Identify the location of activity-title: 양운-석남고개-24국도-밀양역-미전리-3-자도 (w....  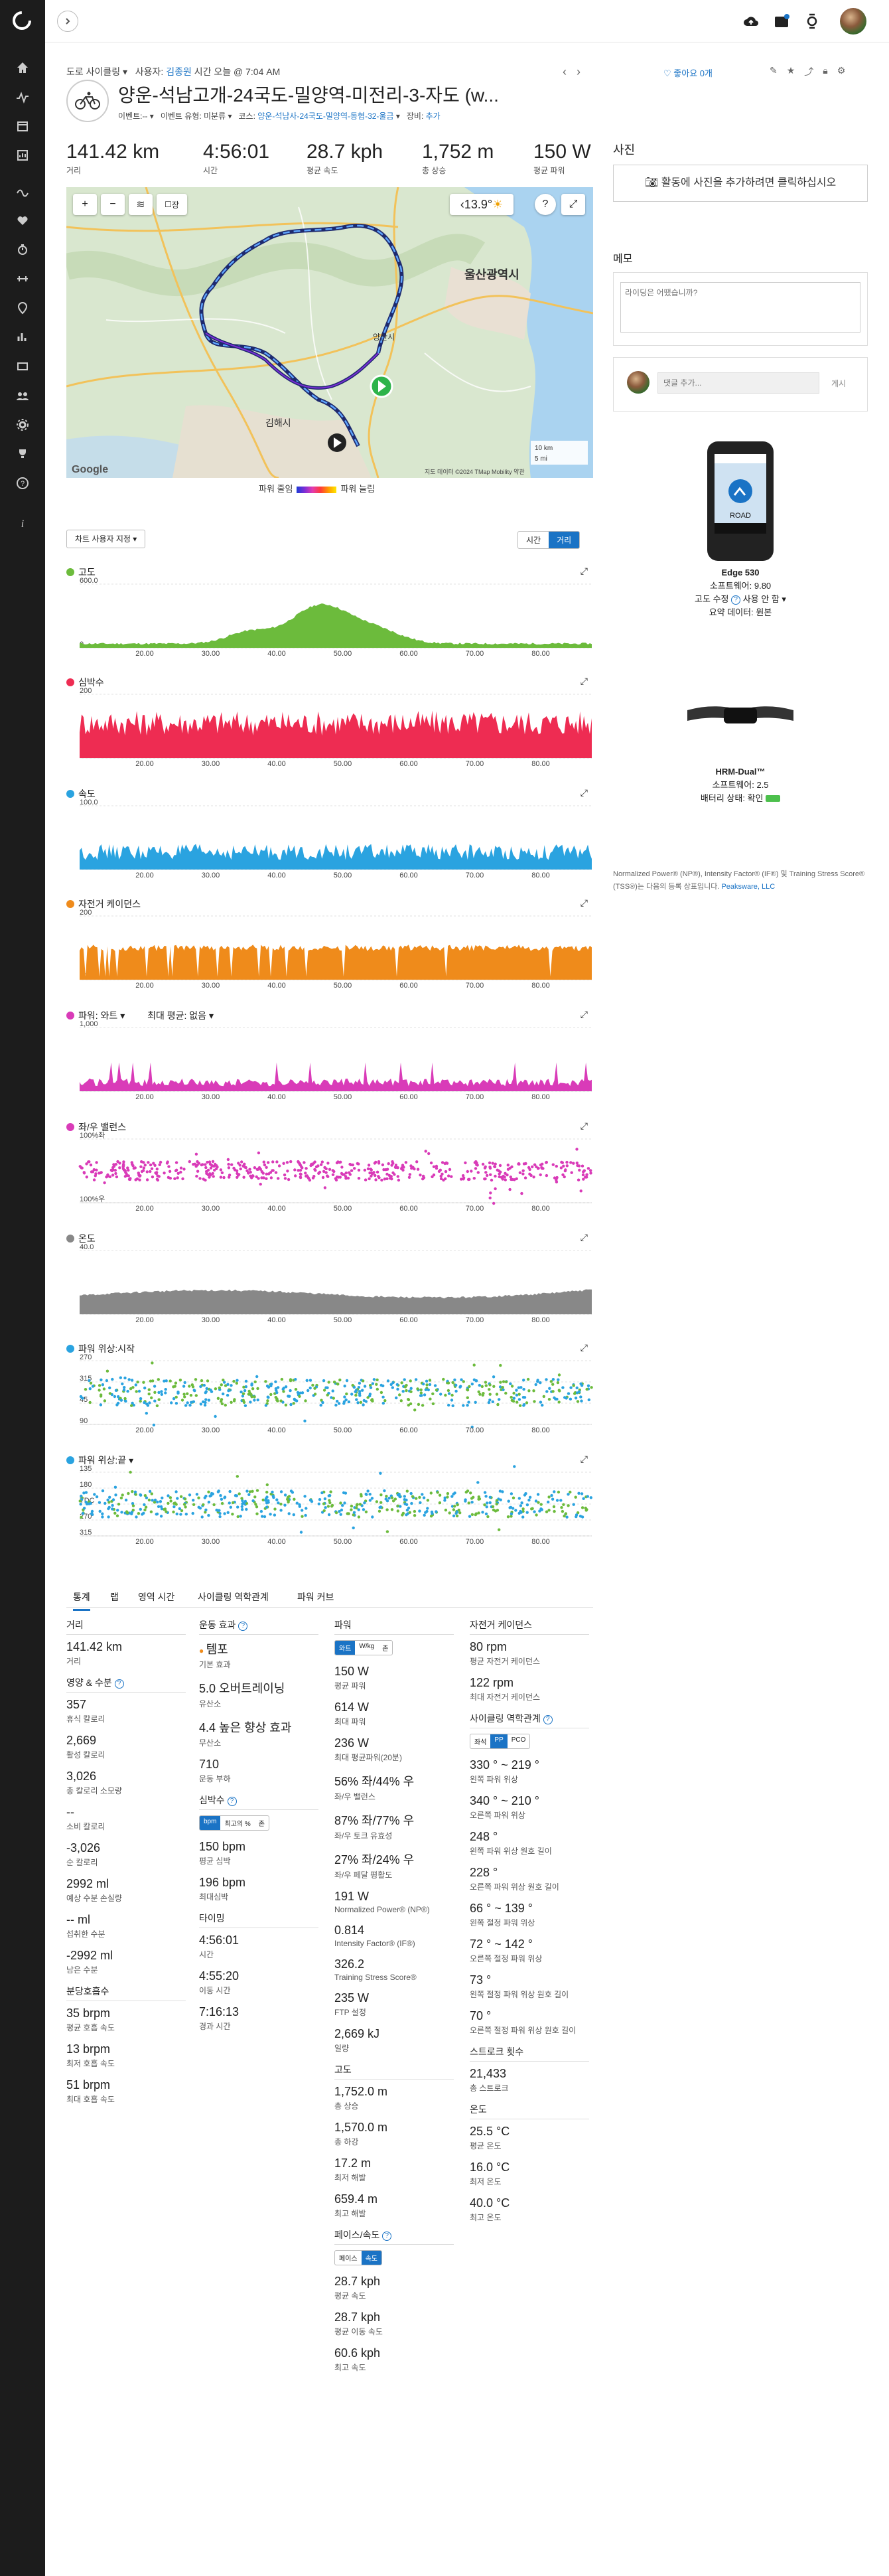
(308, 95).